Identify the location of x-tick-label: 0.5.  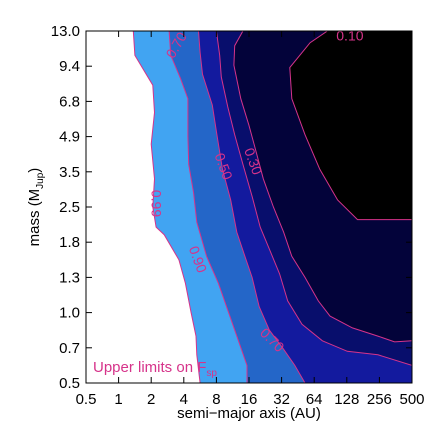
(86, 399).